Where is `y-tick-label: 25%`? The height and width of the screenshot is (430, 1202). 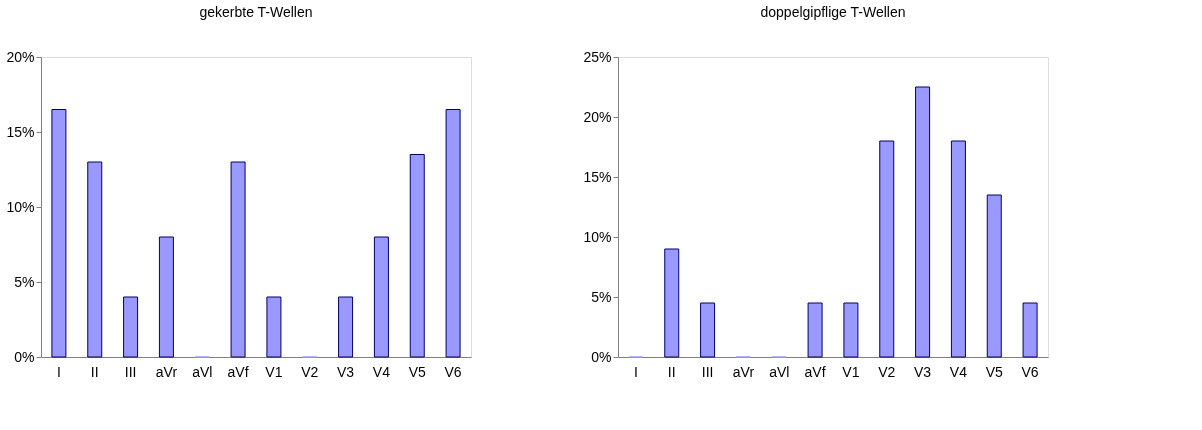 y-tick-label: 25% is located at coordinates (597, 56).